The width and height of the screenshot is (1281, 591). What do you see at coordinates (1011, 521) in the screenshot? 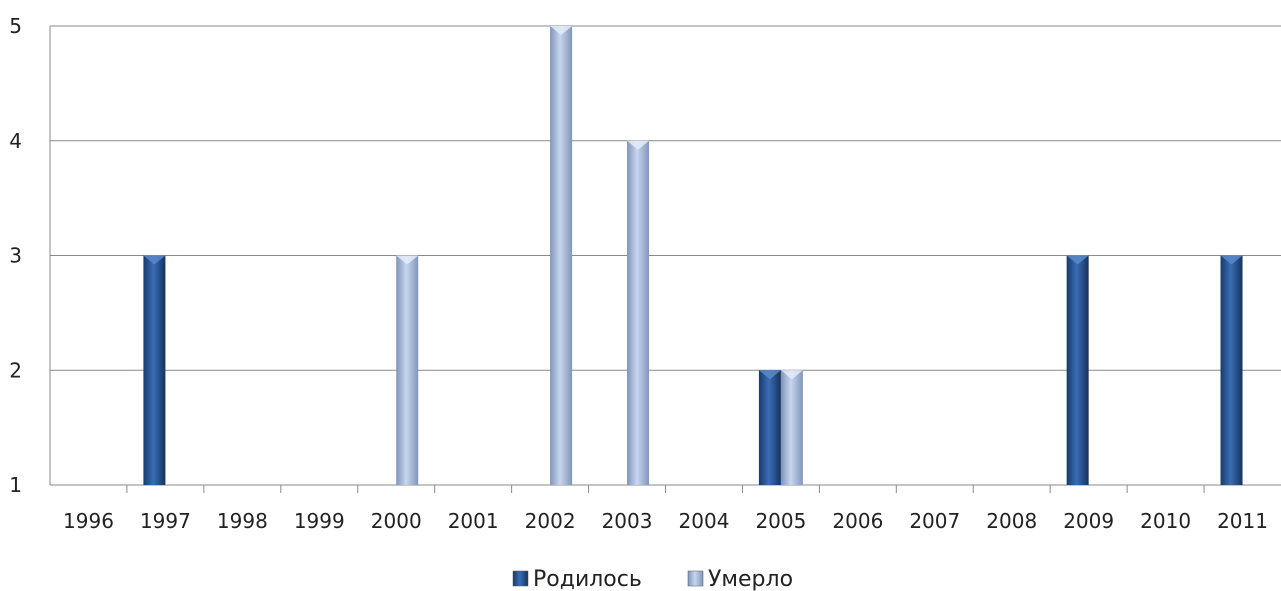
I see `x-tick-label: 2008` at bounding box center [1011, 521].